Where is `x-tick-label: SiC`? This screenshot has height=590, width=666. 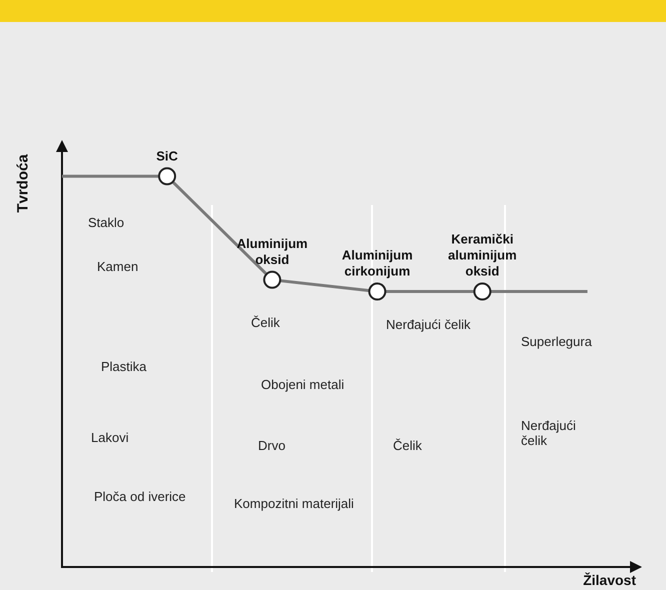 x-tick-label: SiC is located at coordinates (167, 156).